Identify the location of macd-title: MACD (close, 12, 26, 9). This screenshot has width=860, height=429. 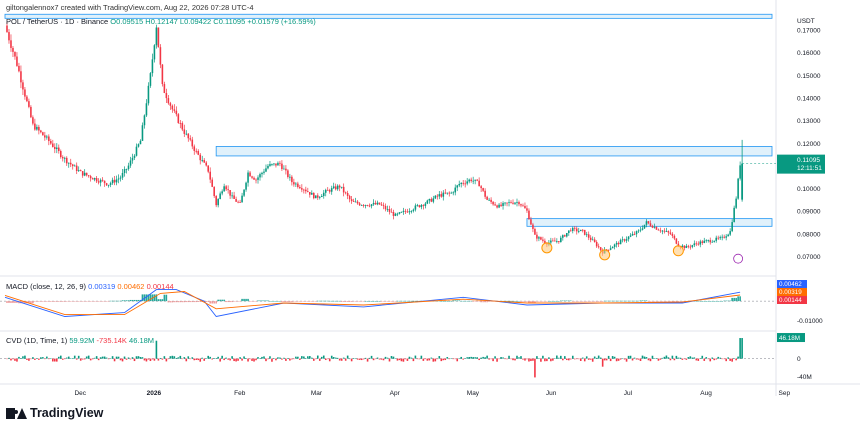
(46, 286).